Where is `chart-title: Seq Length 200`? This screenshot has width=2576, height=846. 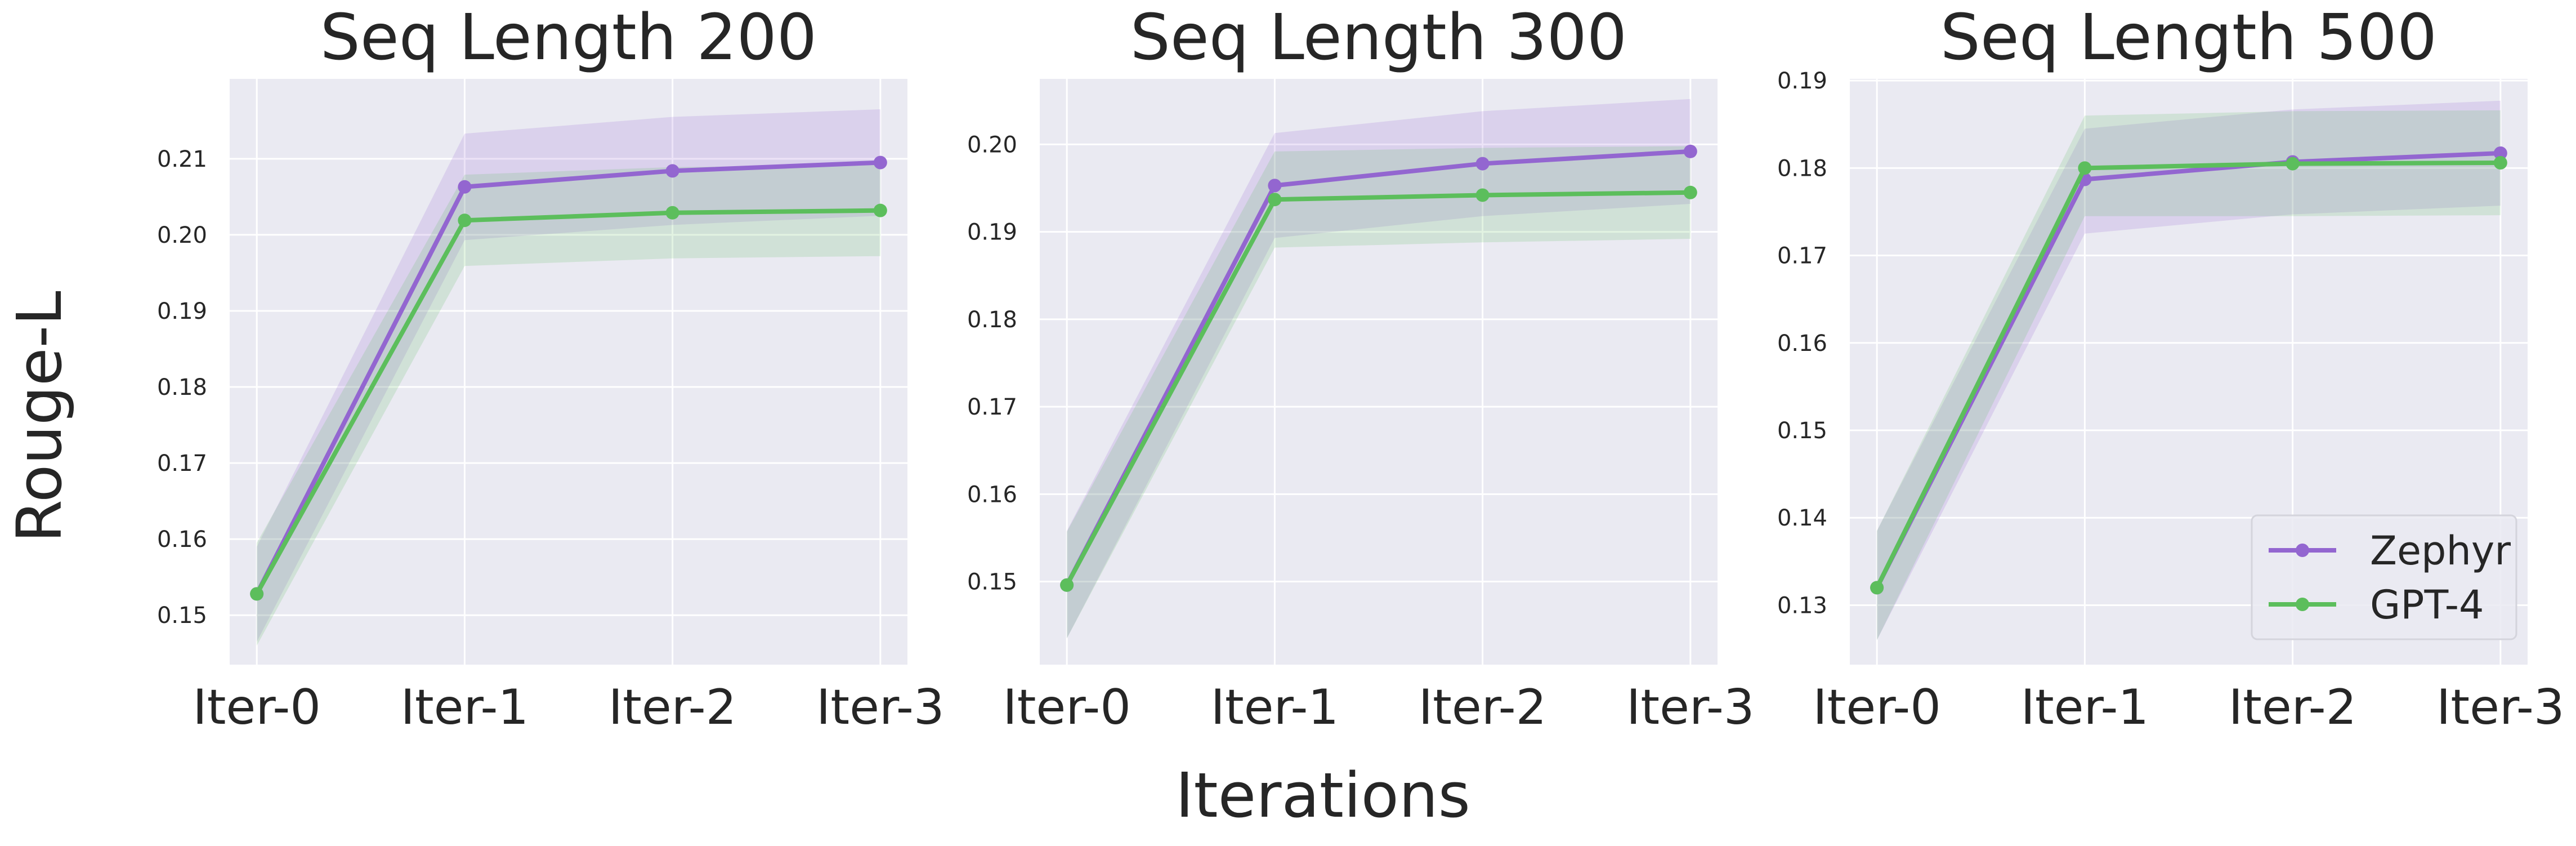
chart-title: Seq Length 200 is located at coordinates (568, 37).